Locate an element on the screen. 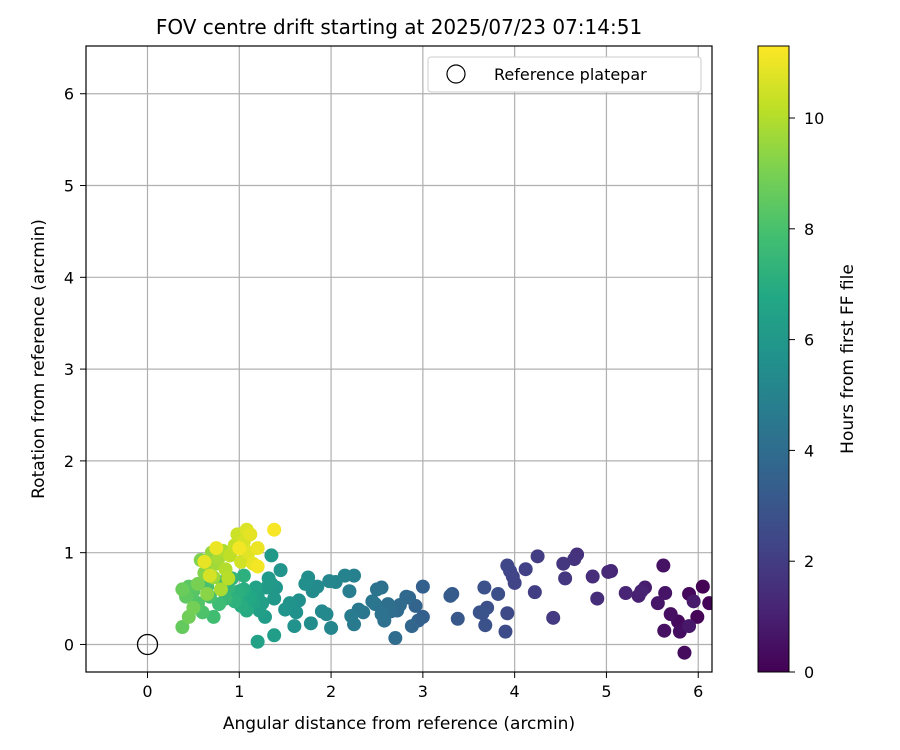 The height and width of the screenshot is (750, 900). x-tick-label: 2 is located at coordinates (331, 691).